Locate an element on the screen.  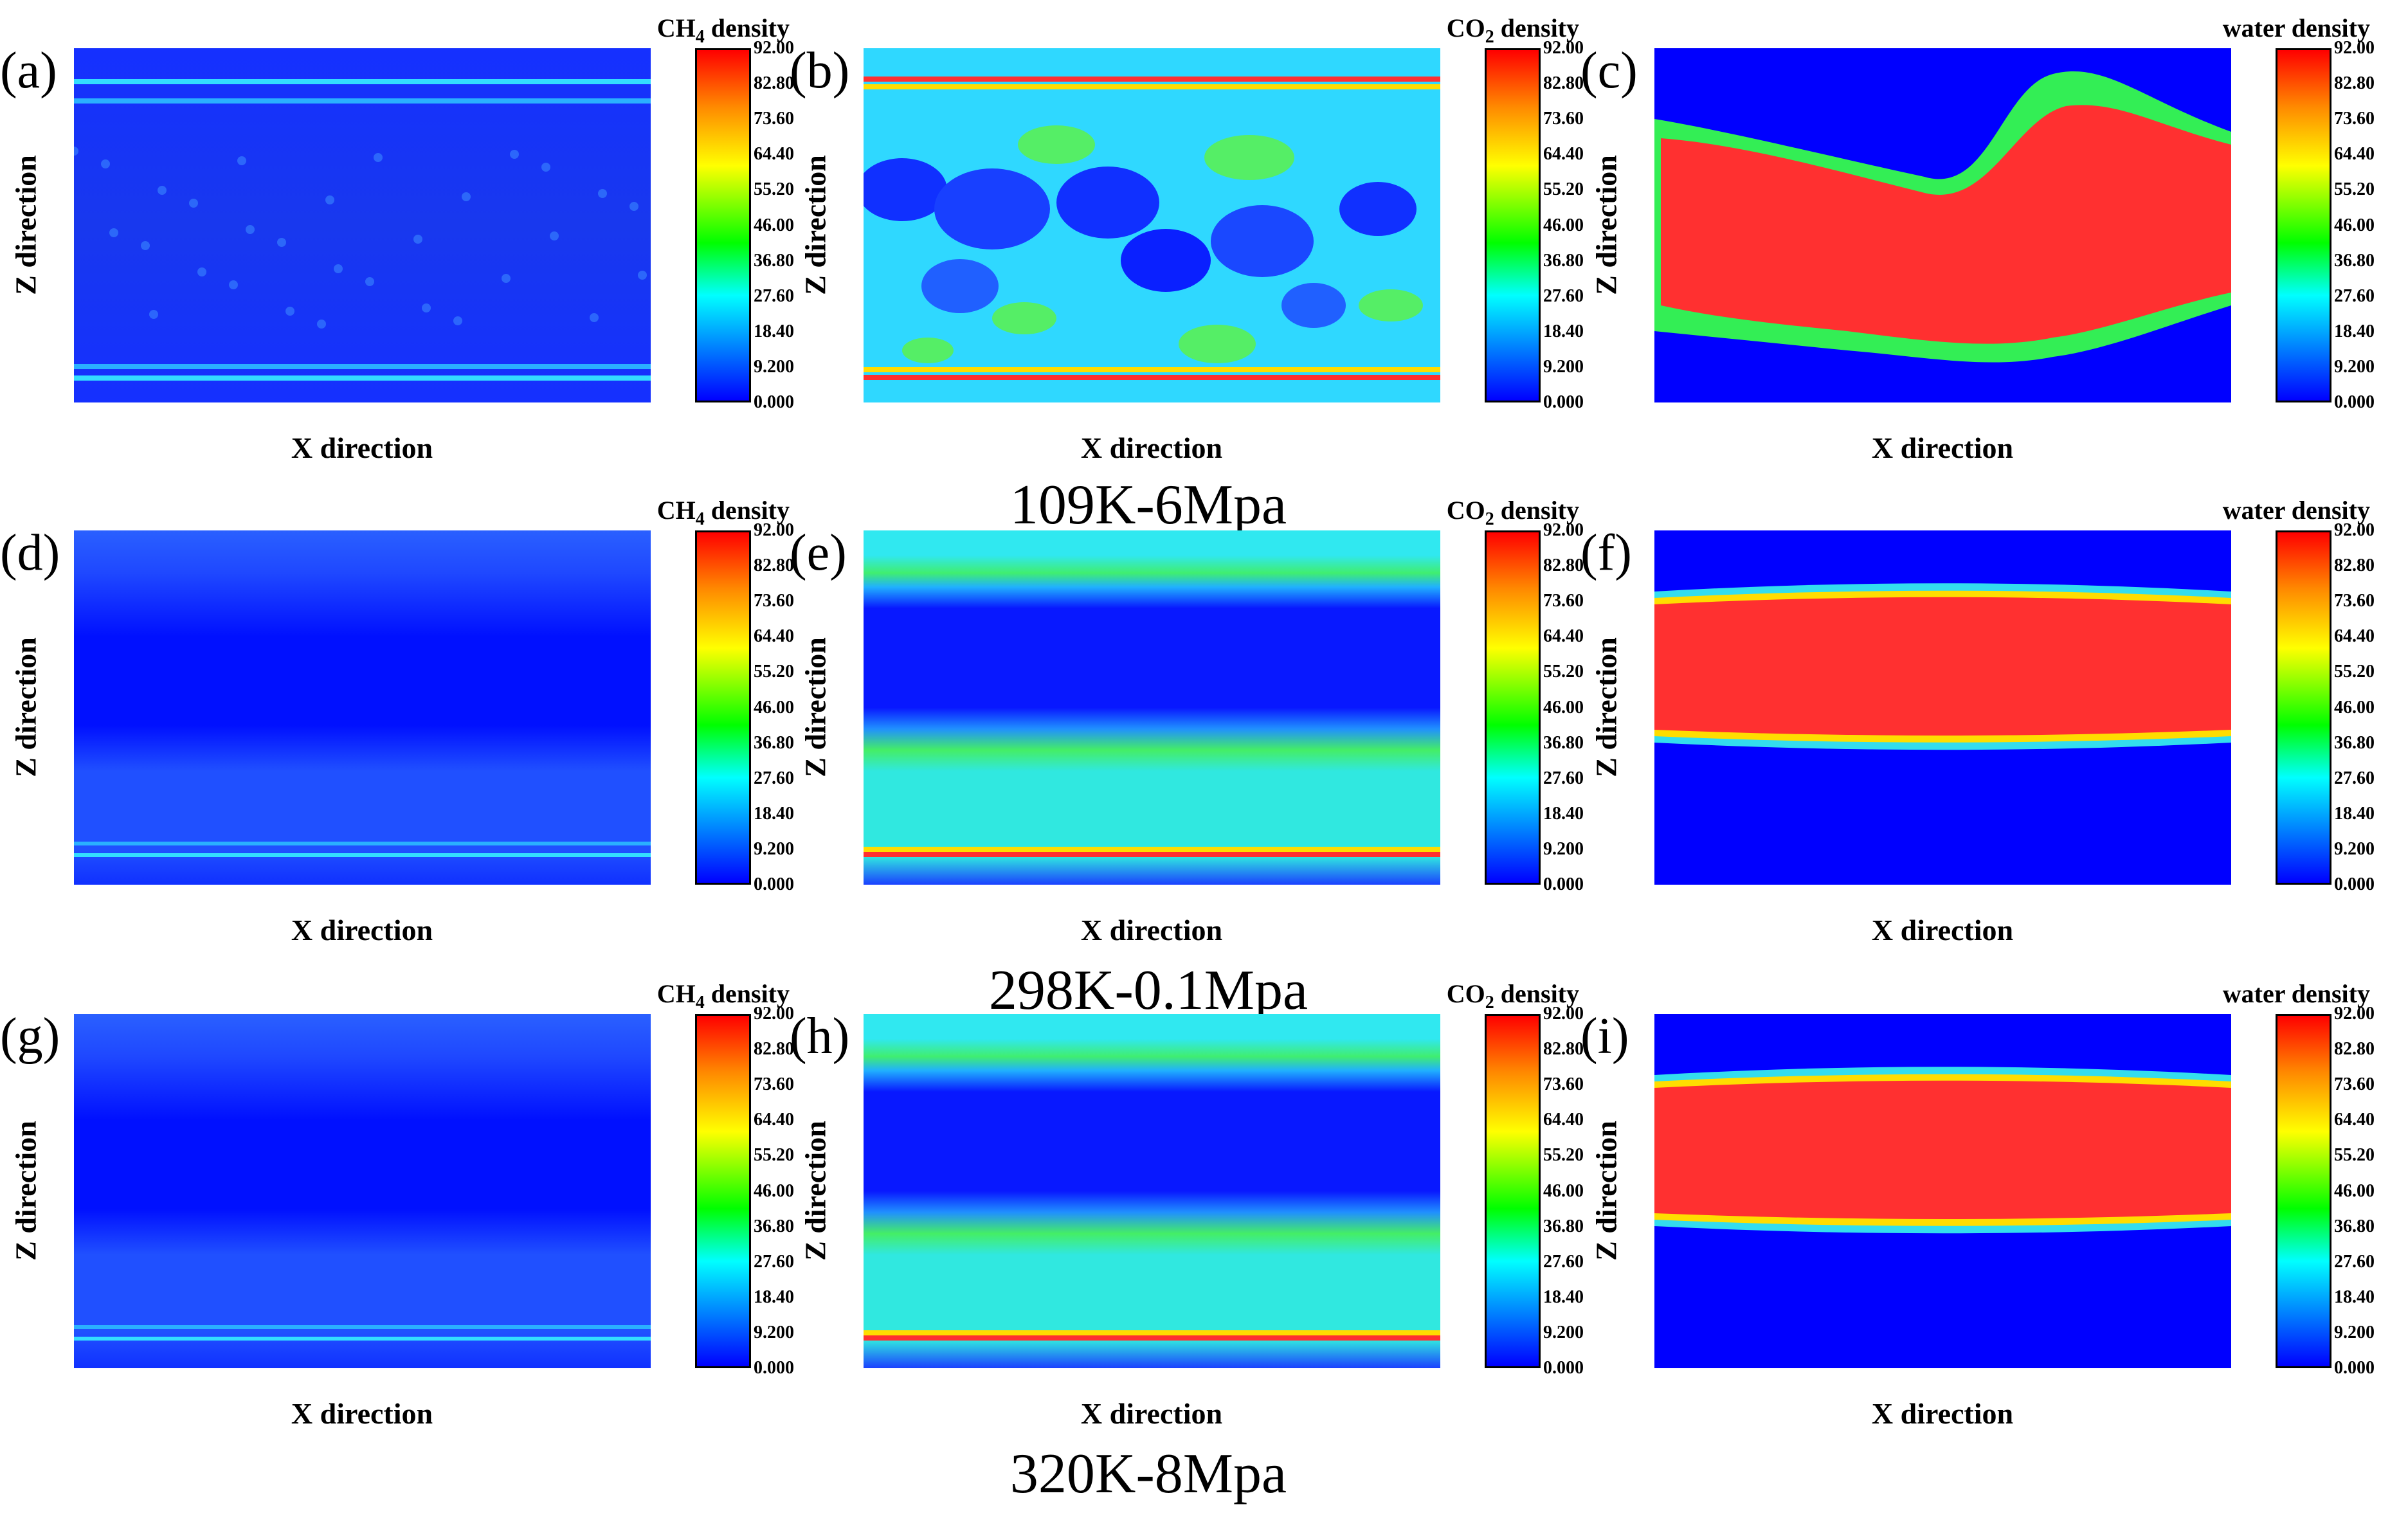
colorbar-title: CH4 density is located at coordinates (723, 512).